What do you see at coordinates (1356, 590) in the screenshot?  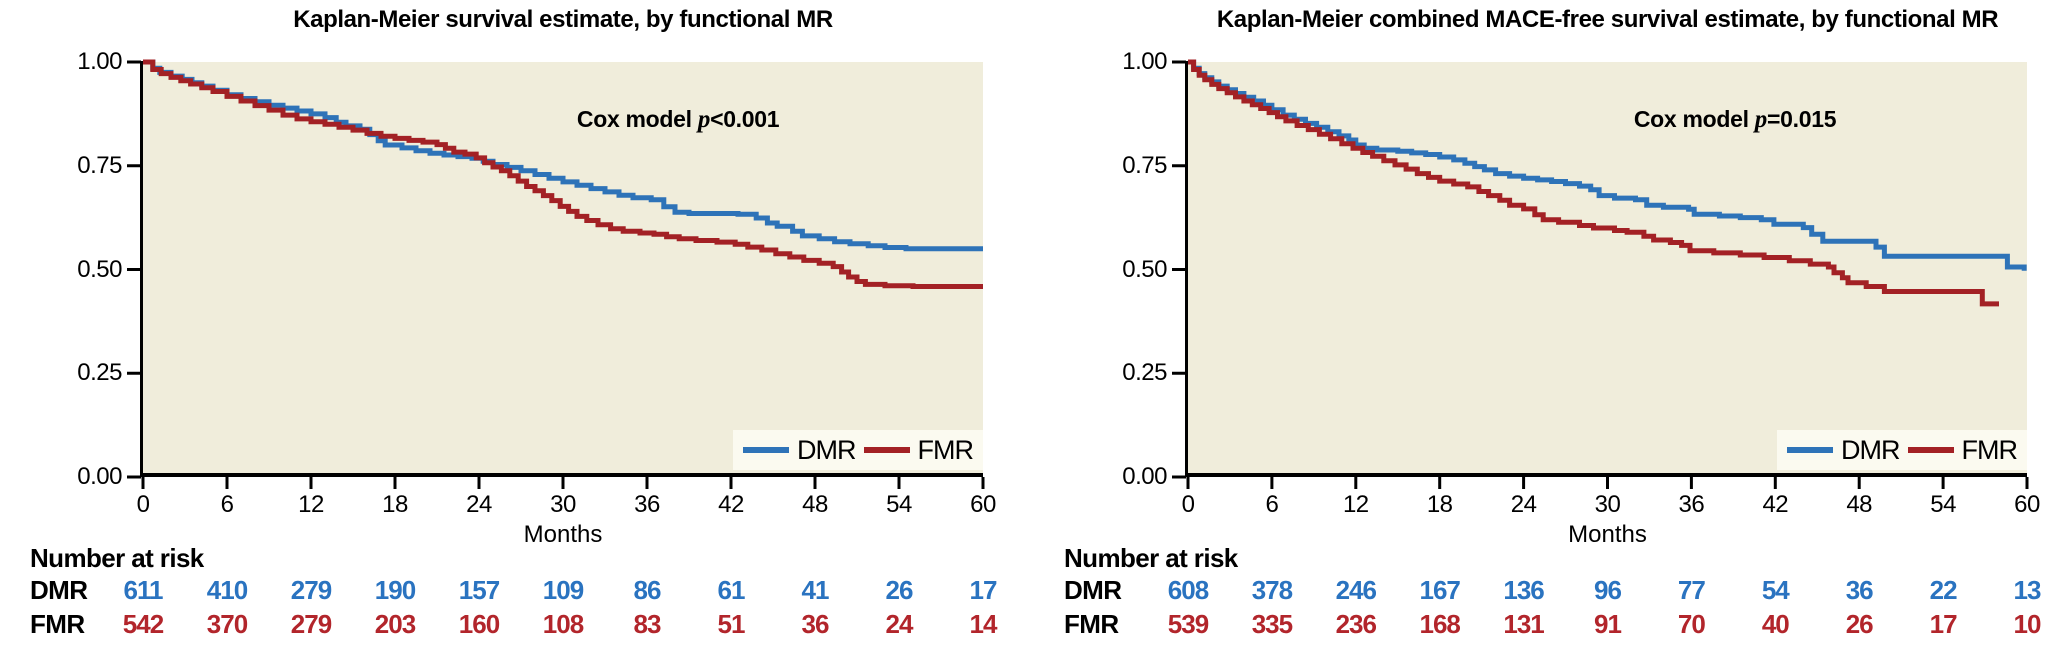 I see `risk-count: 246` at bounding box center [1356, 590].